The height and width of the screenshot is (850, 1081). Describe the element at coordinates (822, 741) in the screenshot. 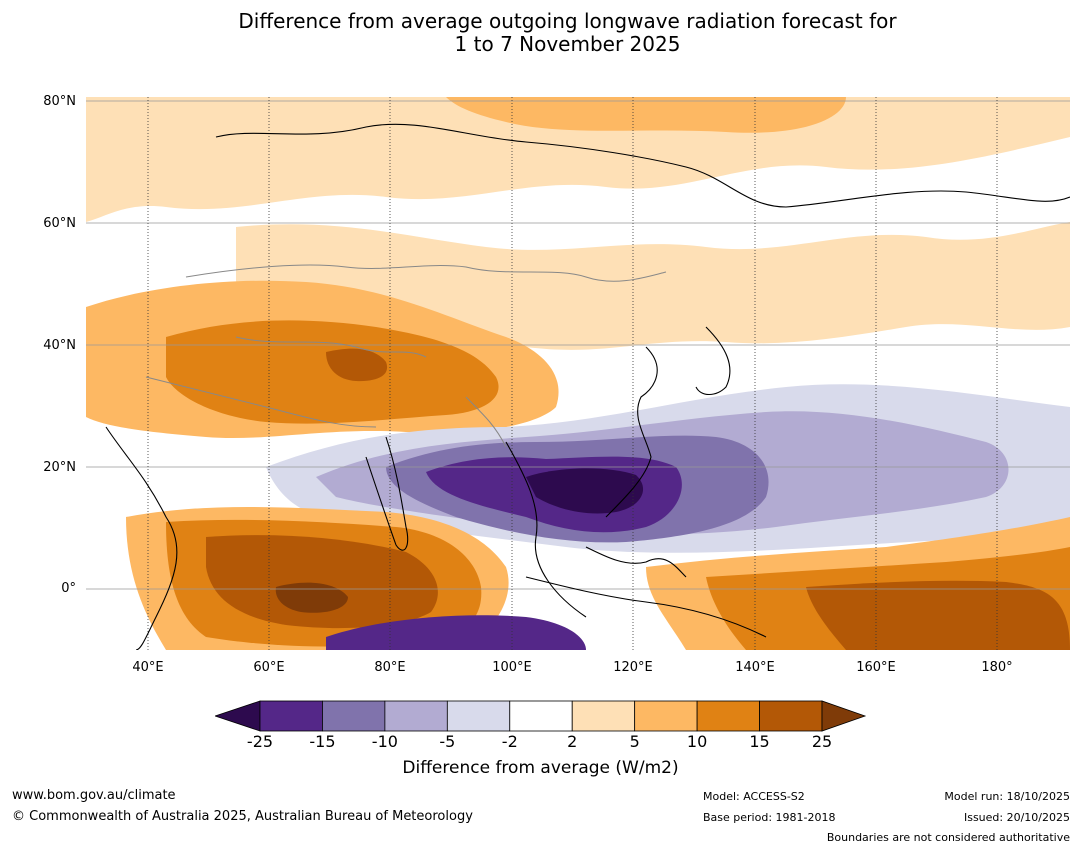

I see `colorbar-tick-label: 25` at that location.